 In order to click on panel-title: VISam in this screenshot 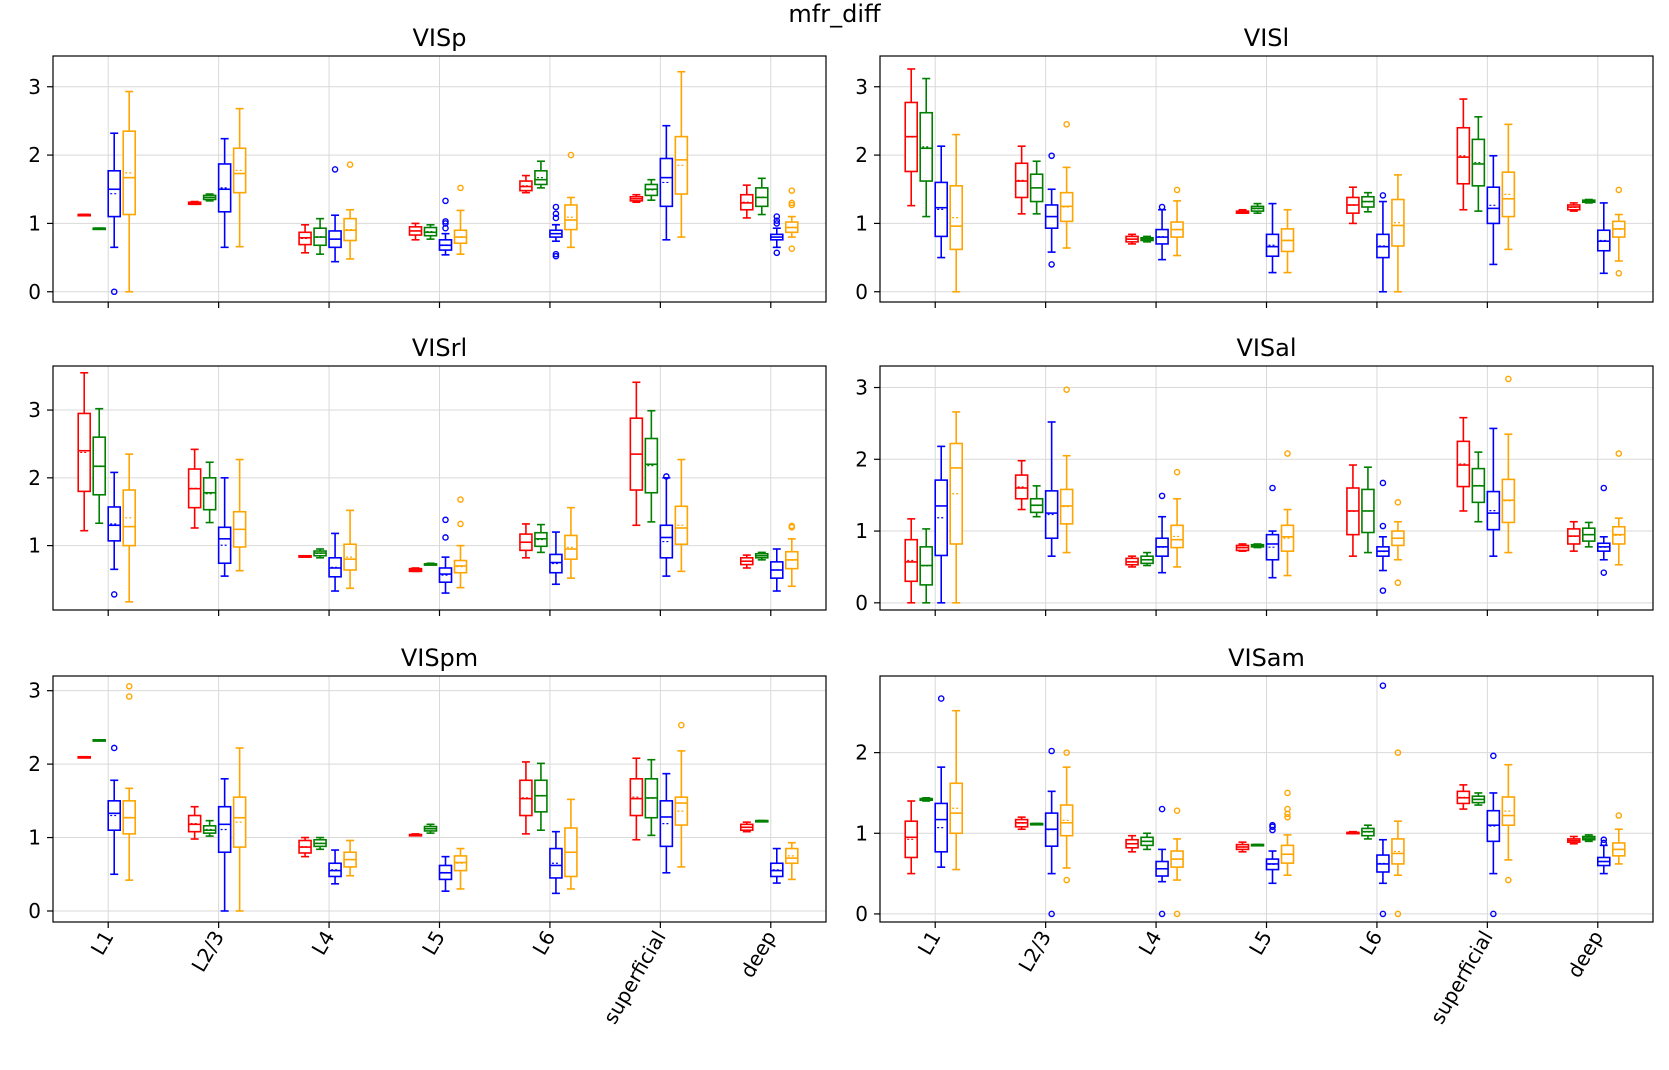, I will do `click(1266, 658)`.